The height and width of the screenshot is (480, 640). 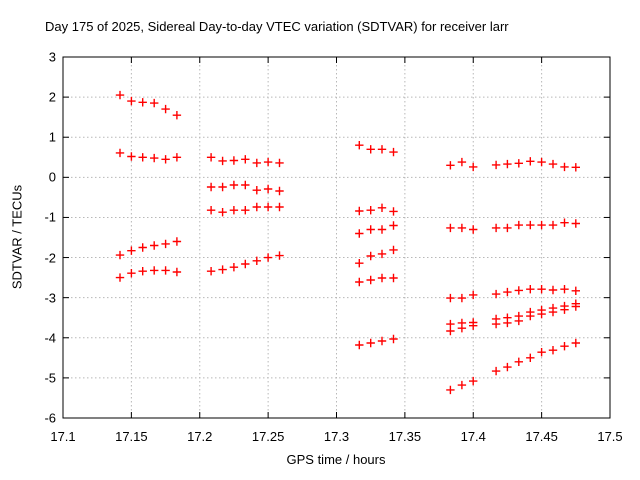 I want to click on x-tick-label: 17.1, so click(x=63, y=436).